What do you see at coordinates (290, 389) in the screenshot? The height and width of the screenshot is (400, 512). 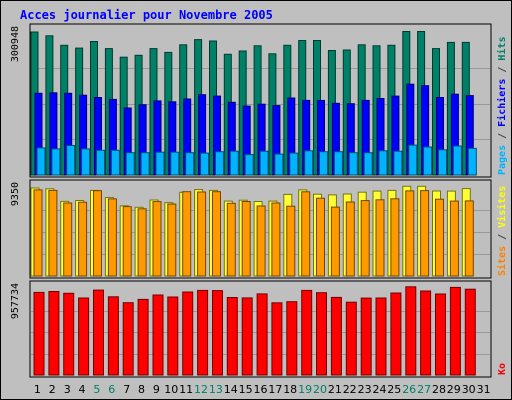 I see `x-tick-label-18: 18` at bounding box center [290, 389].